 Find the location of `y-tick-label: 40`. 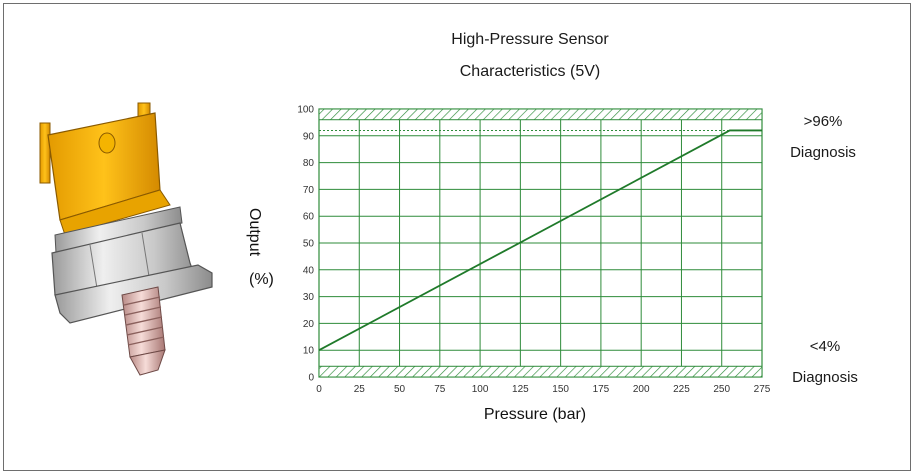

y-tick-label: 40 is located at coordinates (309, 270).